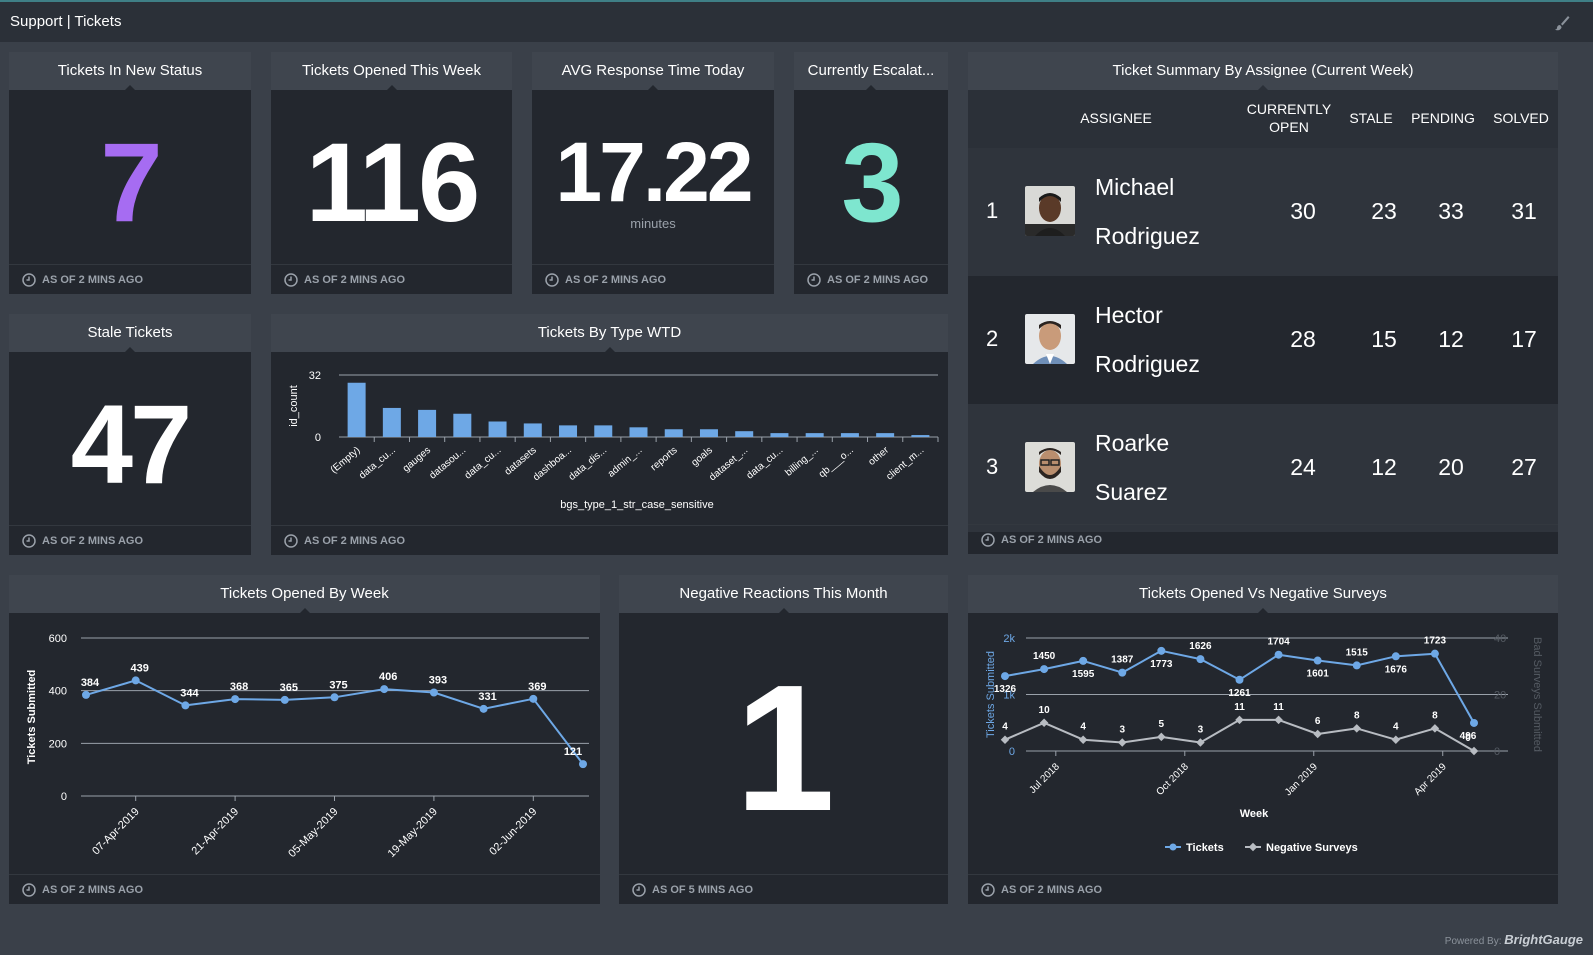 The image size is (1593, 955). Describe the element at coordinates (1116, 118) in the screenshot. I see `col-header-assignee: ASSIGNEE` at that location.